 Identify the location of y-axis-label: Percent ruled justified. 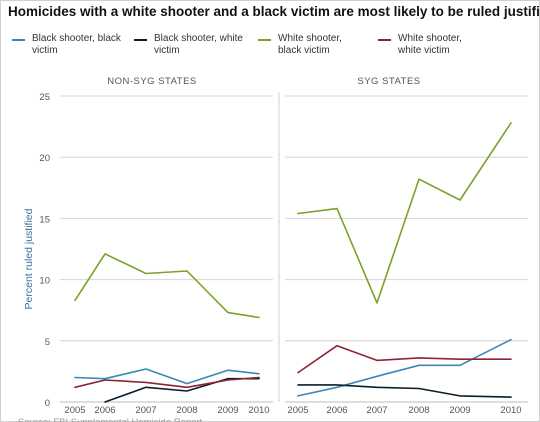
(29, 258).